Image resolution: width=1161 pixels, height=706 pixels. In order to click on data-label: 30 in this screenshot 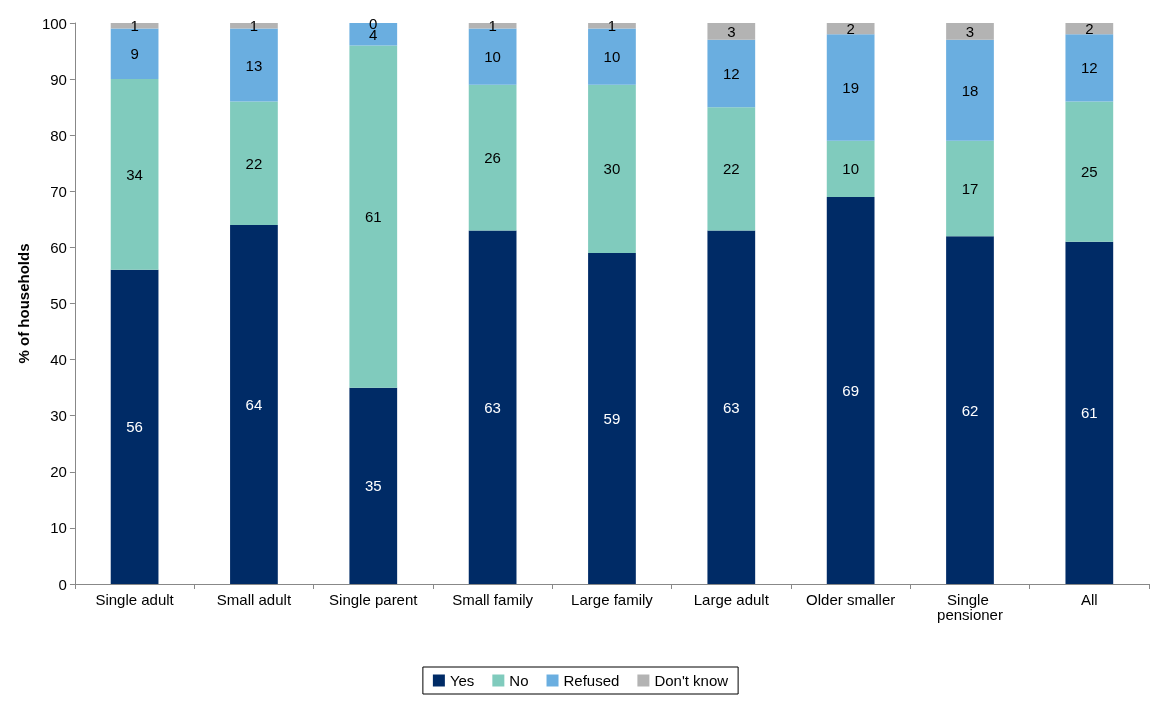, I will do `click(612, 169)`.